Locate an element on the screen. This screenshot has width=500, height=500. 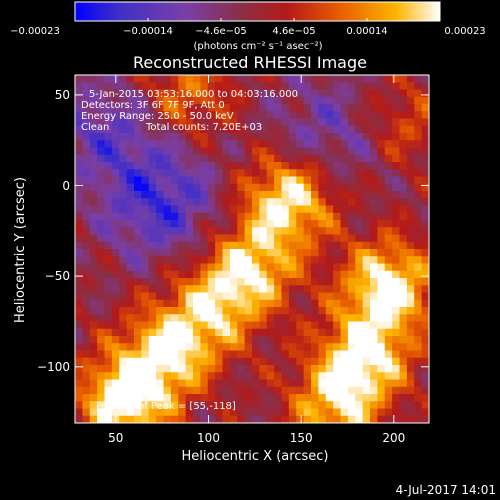
colorbar-tick-label-1: −0.00023 is located at coordinates (35, 31).